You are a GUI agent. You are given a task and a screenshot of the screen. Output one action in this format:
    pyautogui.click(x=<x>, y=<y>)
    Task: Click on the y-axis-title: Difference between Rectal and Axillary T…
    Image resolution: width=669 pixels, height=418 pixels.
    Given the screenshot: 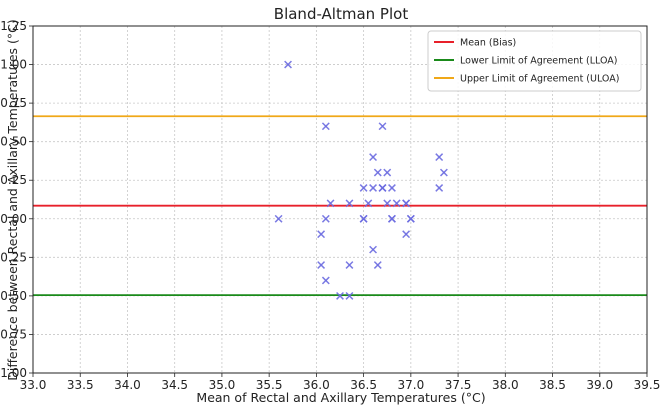 What is the action you would take?
    pyautogui.click(x=12, y=200)
    